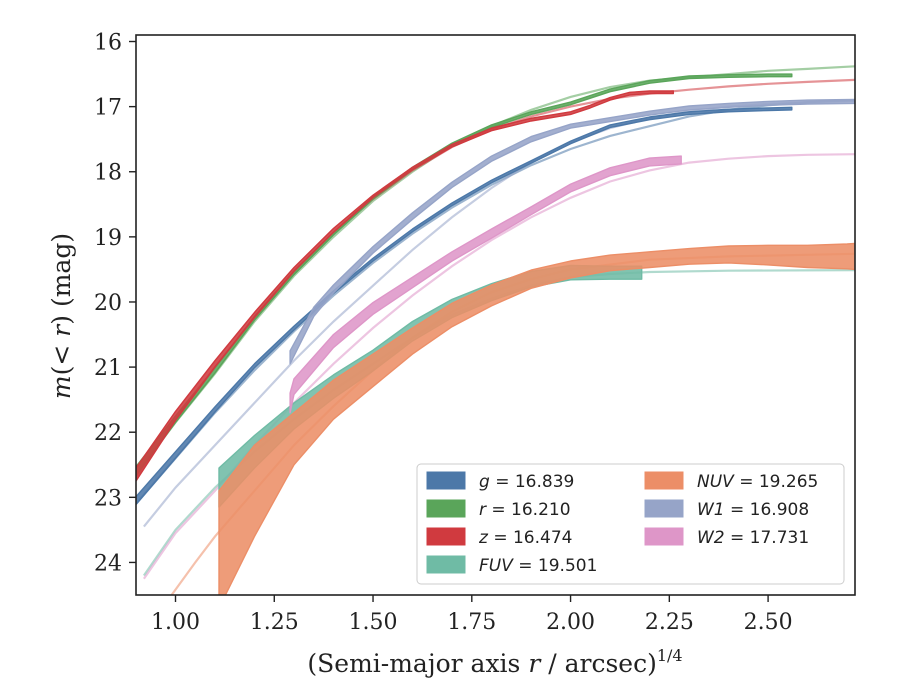 This screenshot has width=900, height=700. What do you see at coordinates (108, 368) in the screenshot?
I see `y-tick-label: 21` at bounding box center [108, 368].